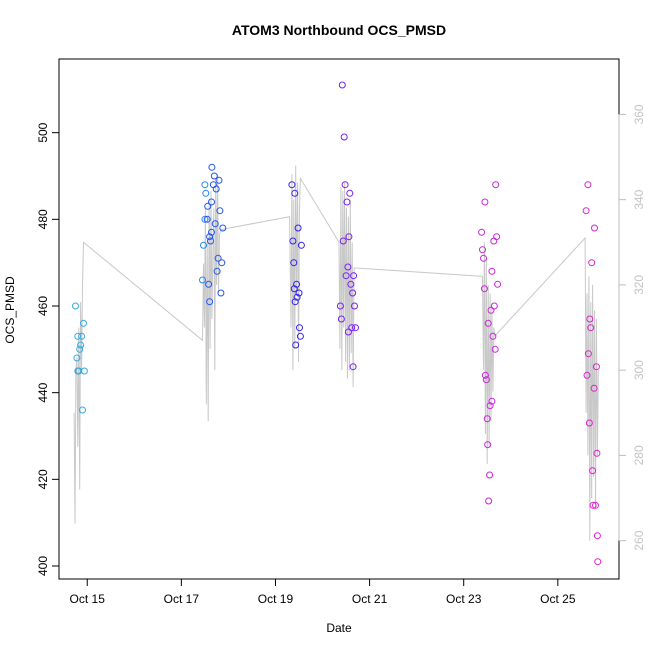 This screenshot has height=650, width=650. I want to click on y2-tick-label: 260, so click(639, 540).